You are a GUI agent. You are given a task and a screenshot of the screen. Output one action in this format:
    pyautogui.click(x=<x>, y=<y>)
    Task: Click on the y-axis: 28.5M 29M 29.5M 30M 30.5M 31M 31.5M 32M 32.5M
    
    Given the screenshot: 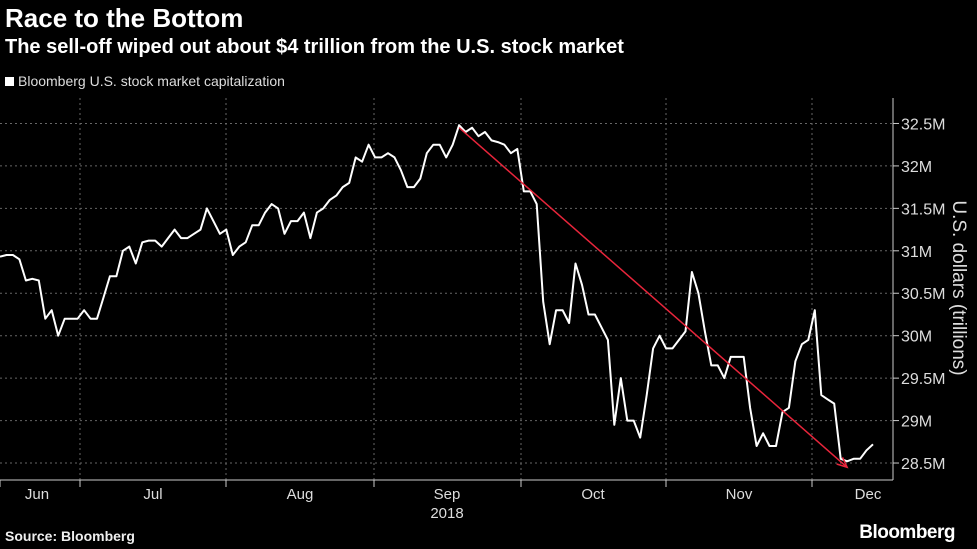 What is the action you would take?
    pyautogui.click(x=918, y=289)
    